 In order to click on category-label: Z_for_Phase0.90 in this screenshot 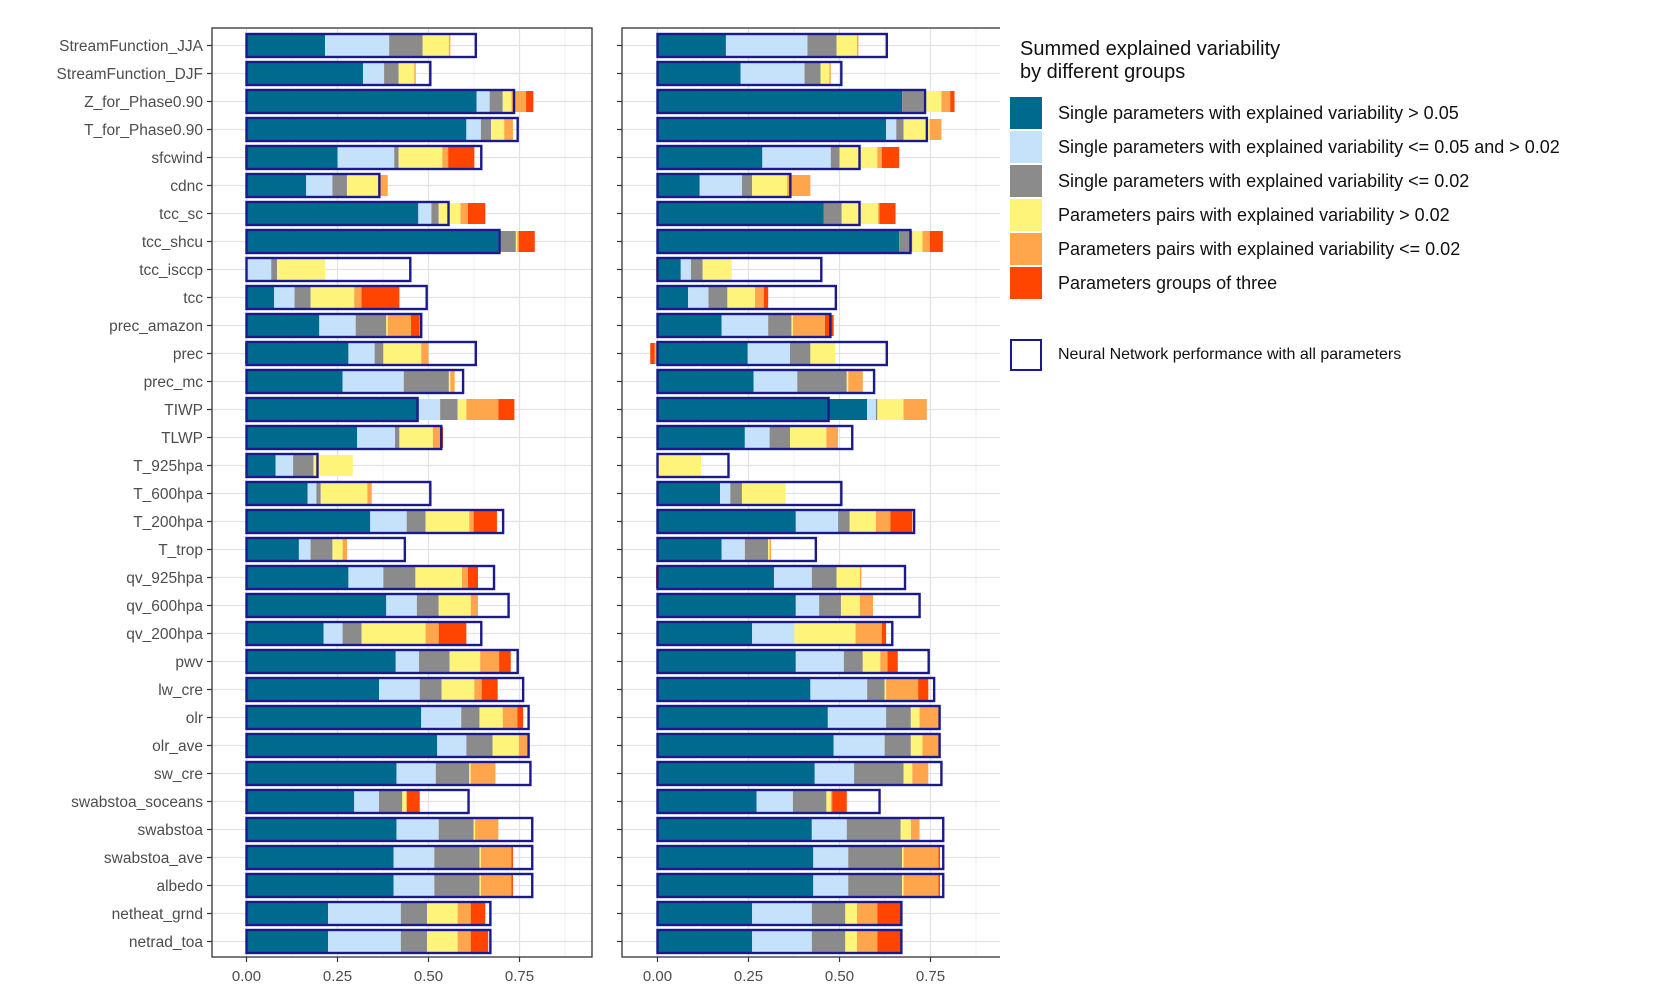, I will do `click(143, 102)`.